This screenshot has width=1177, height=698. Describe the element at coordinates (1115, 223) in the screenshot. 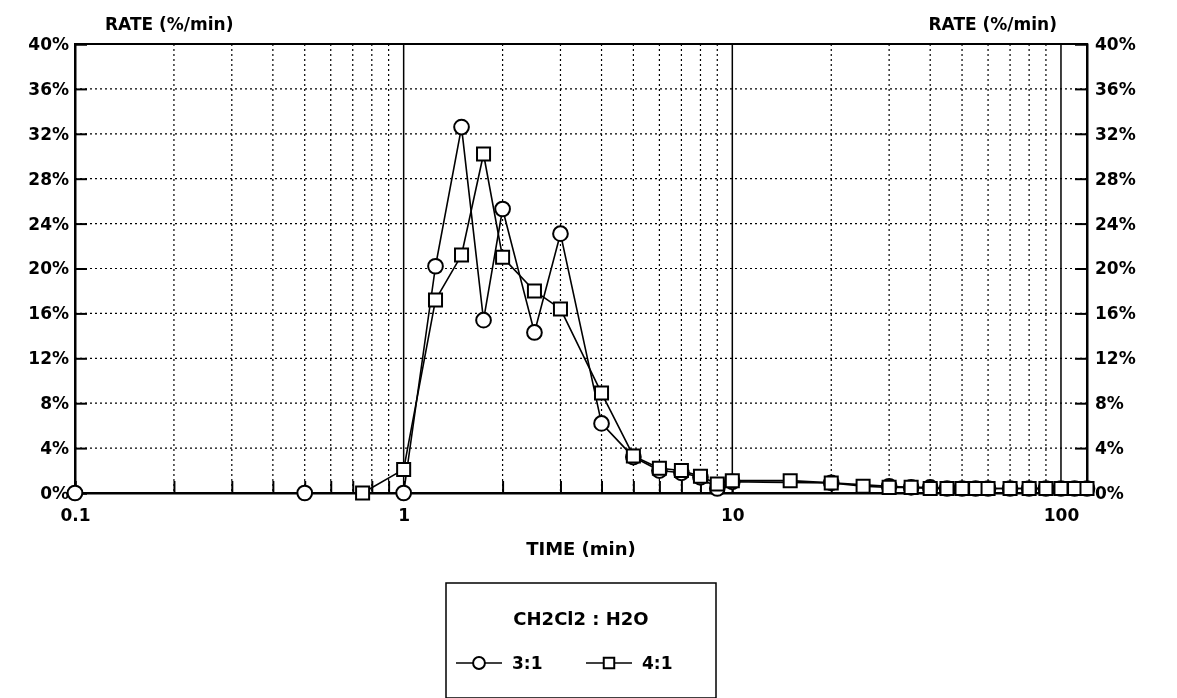

I see `y2-tick-label: 24%` at that location.